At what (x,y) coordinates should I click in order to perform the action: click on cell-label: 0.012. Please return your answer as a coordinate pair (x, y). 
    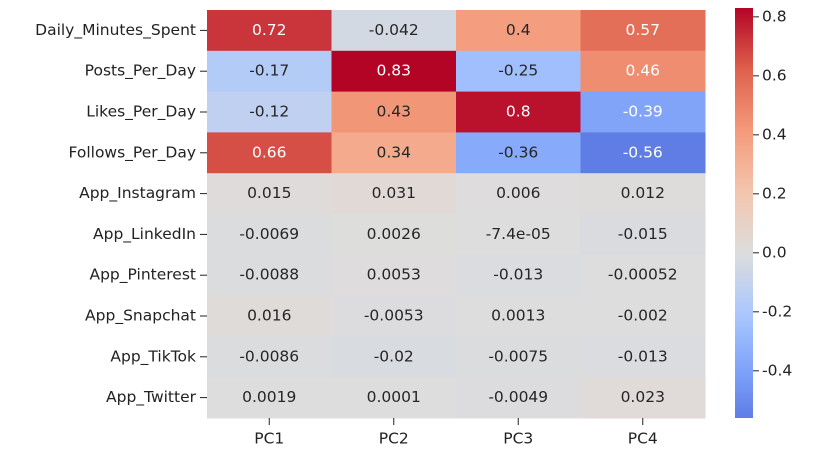
    Looking at the image, I should click on (643, 193).